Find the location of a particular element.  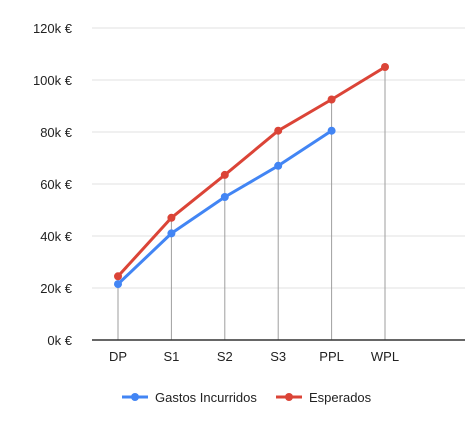

legend: Gastos Incurridos Esperados is located at coordinates (247, 397).